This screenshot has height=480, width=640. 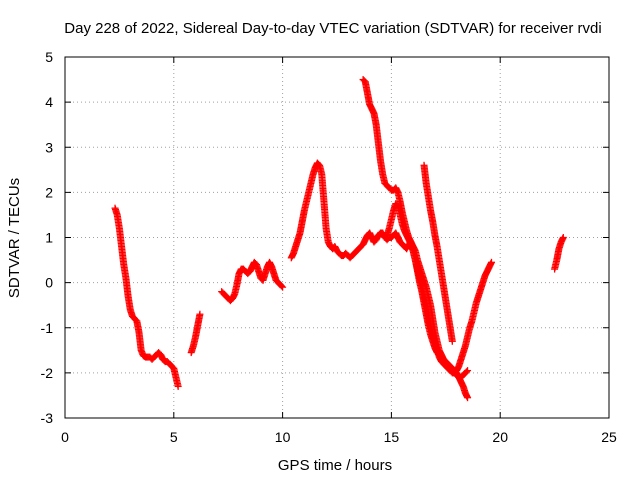 I want to click on x-tick-label: 10, so click(x=283, y=437).